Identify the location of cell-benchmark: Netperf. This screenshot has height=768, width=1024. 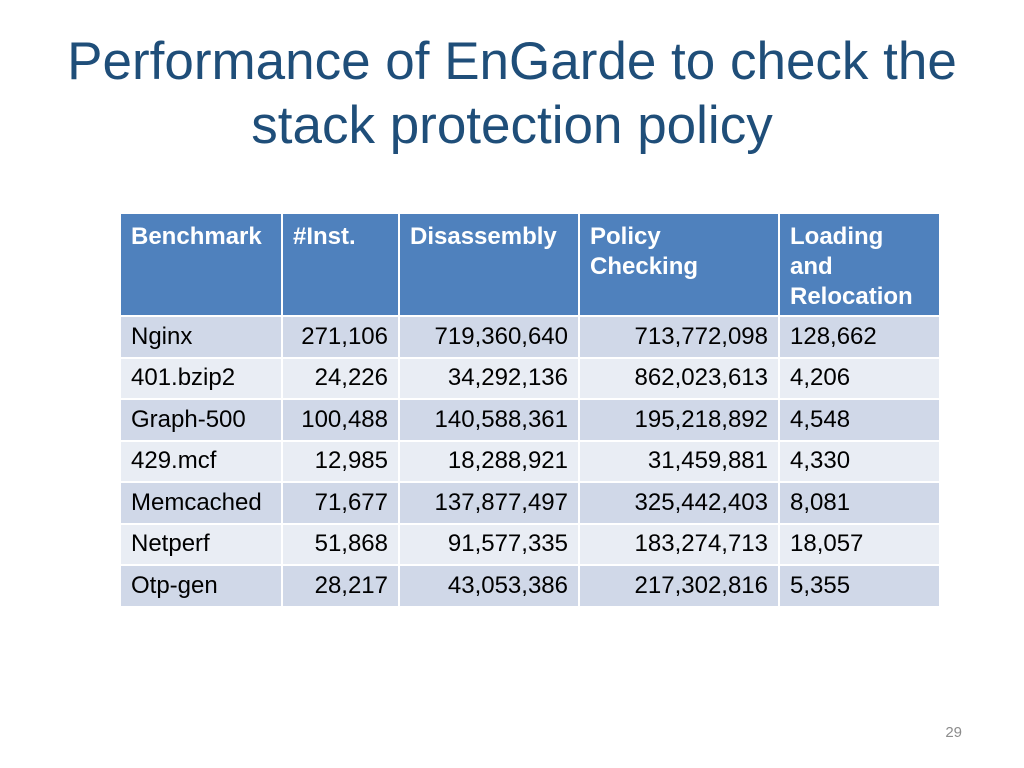
(201, 544).